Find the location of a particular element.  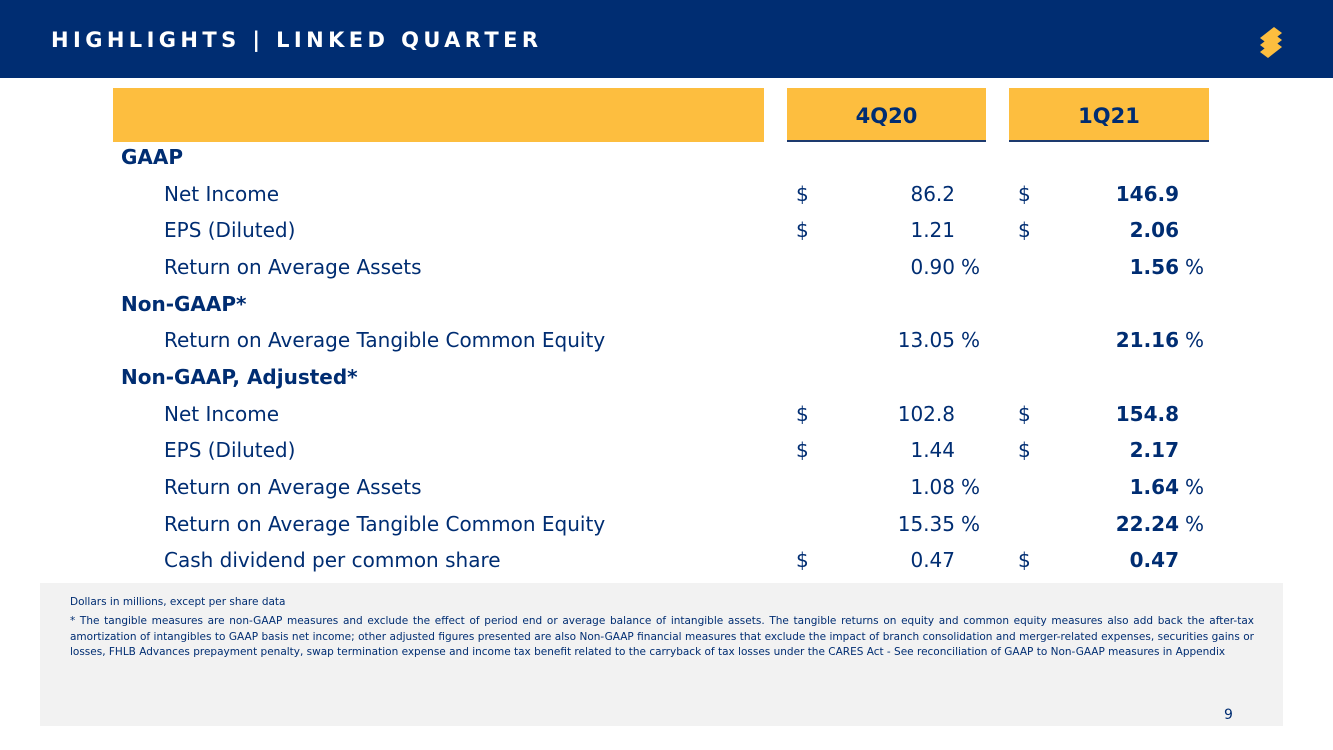

header-band-label is located at coordinates (438, 115).